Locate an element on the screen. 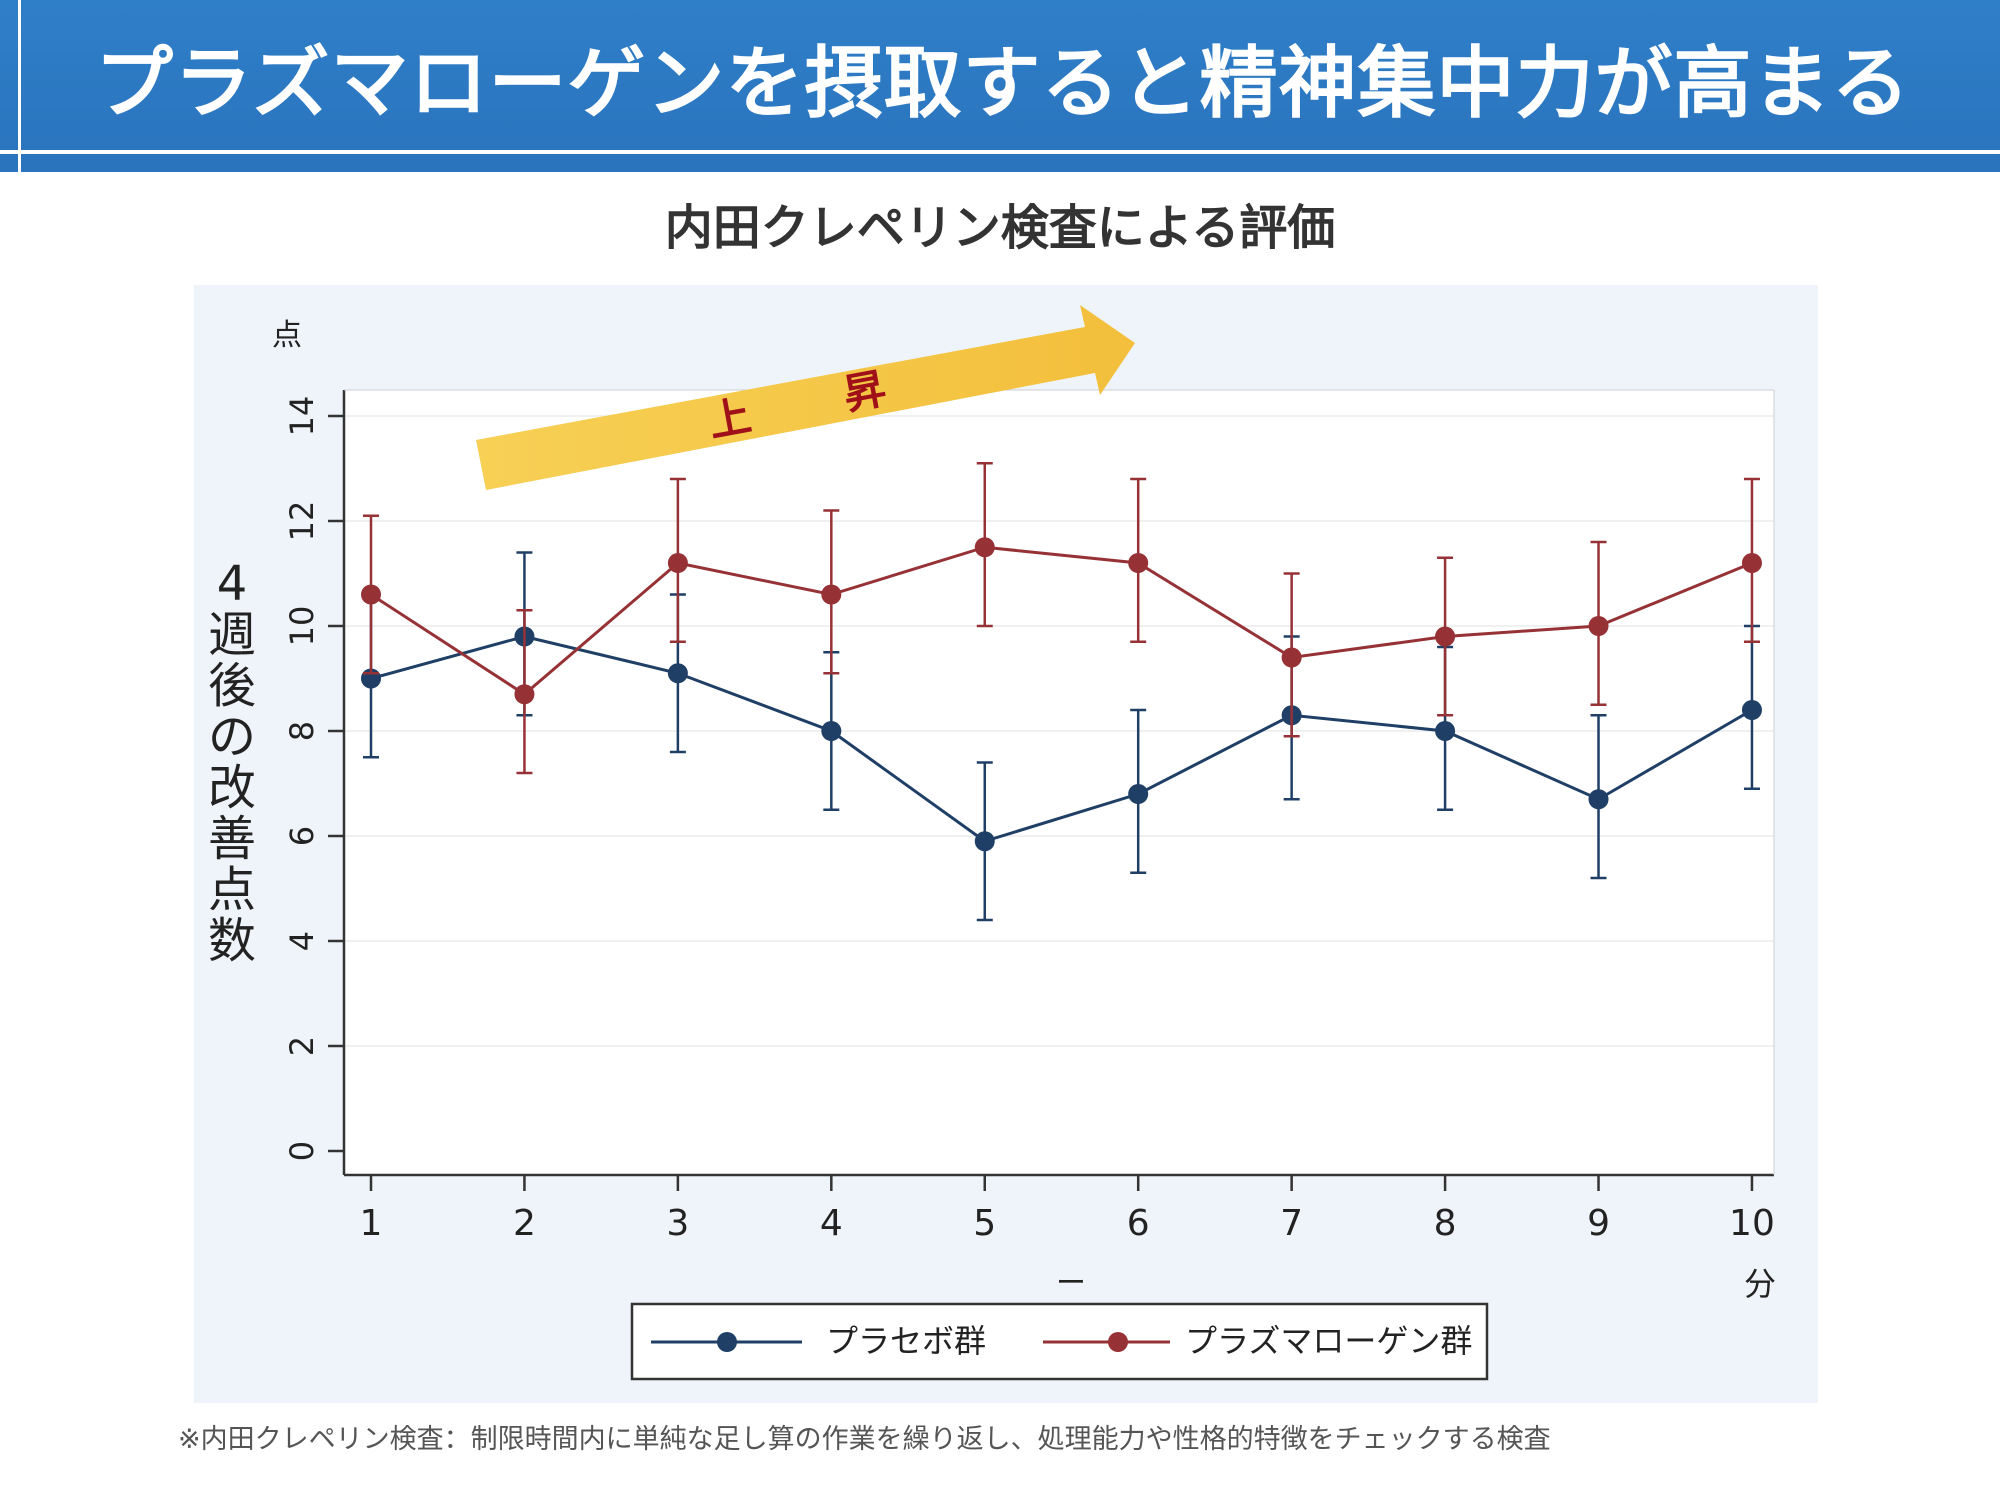 The height and width of the screenshot is (1500, 2000). x-ticks: 1 2 3 4 5 6 7 8 9 10 is located at coordinates (1067, 1209).